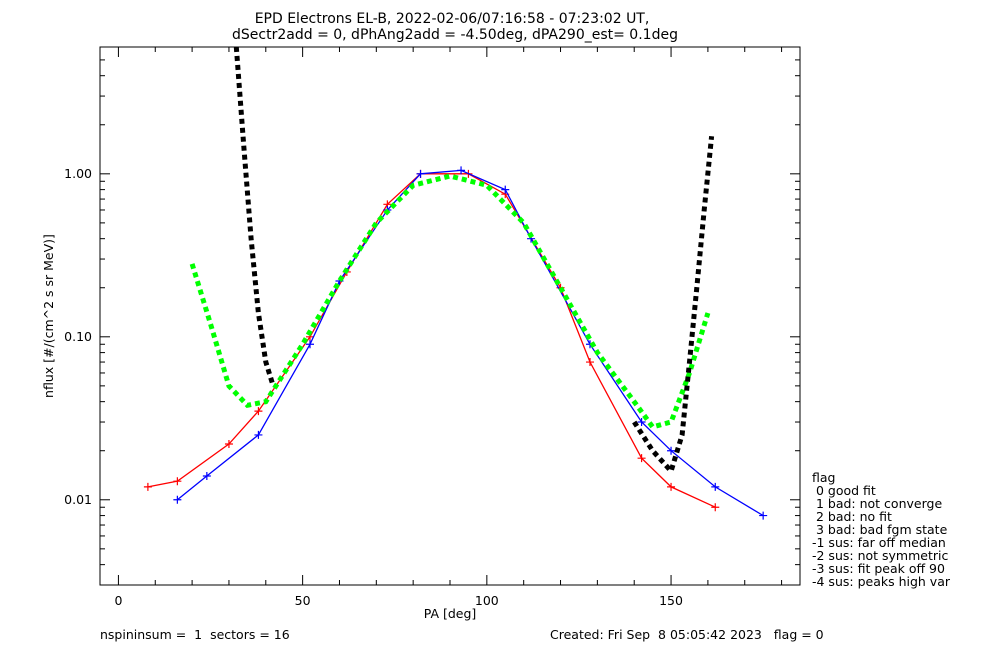 Image resolution: width=1000 pixels, height=650 pixels. I want to click on legend-title: flag, so click(823, 477).